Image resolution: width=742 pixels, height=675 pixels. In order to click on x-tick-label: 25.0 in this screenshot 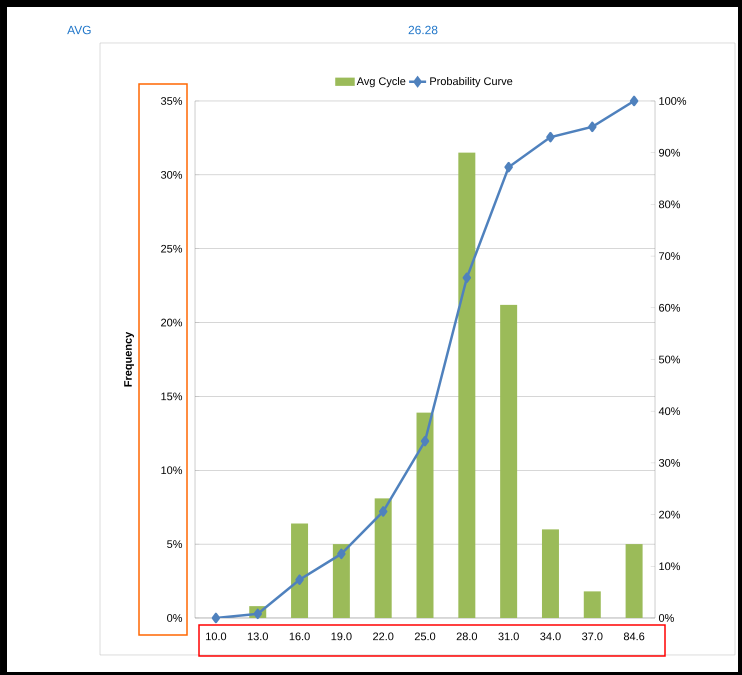, I will do `click(425, 636)`.